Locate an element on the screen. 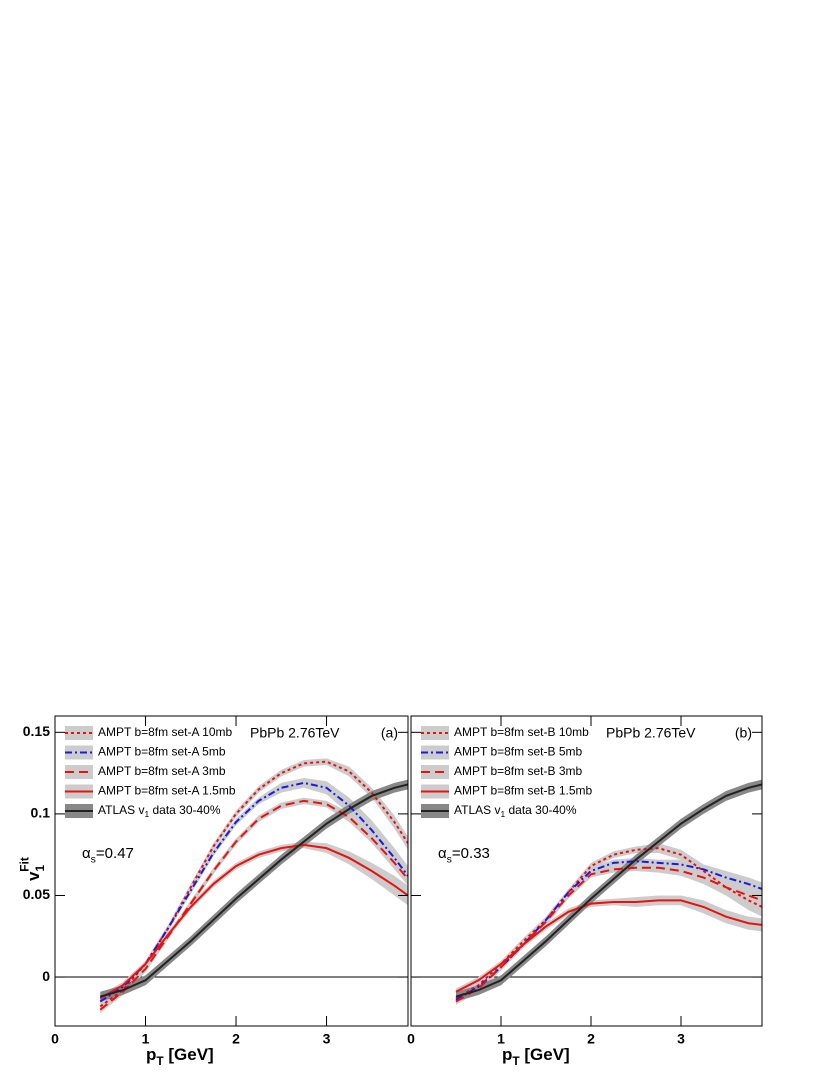 This screenshot has width=830, height=1075. legend-label: AMPT b=8fm set-B 3mb is located at coordinates (518, 771).